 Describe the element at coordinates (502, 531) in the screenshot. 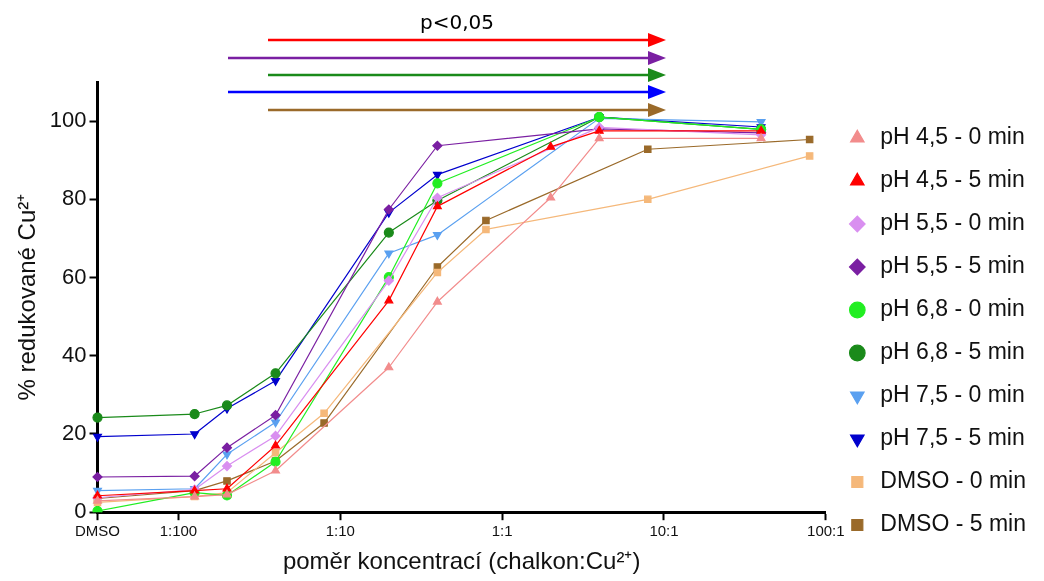

I see `x-tick-label: 1:1` at that location.